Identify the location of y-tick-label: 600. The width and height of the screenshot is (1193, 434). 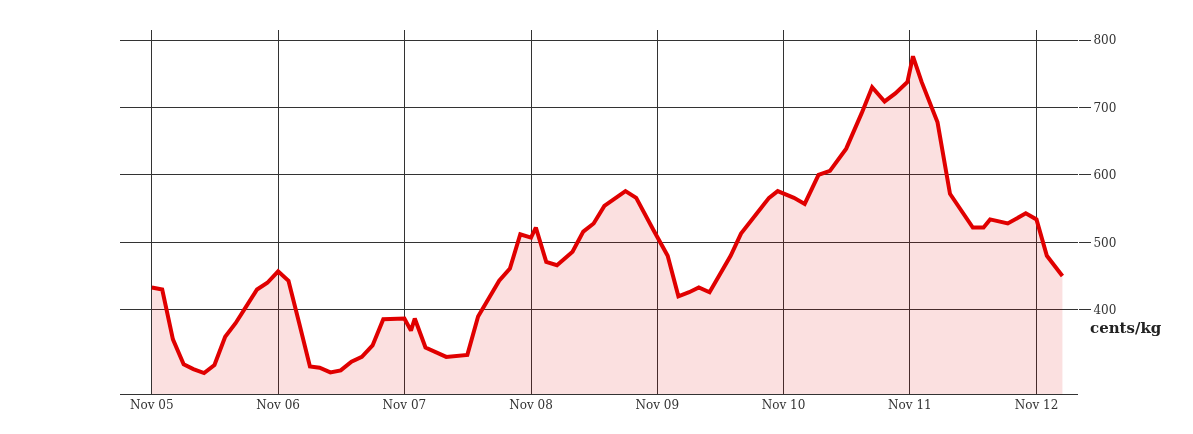
(1105, 175).